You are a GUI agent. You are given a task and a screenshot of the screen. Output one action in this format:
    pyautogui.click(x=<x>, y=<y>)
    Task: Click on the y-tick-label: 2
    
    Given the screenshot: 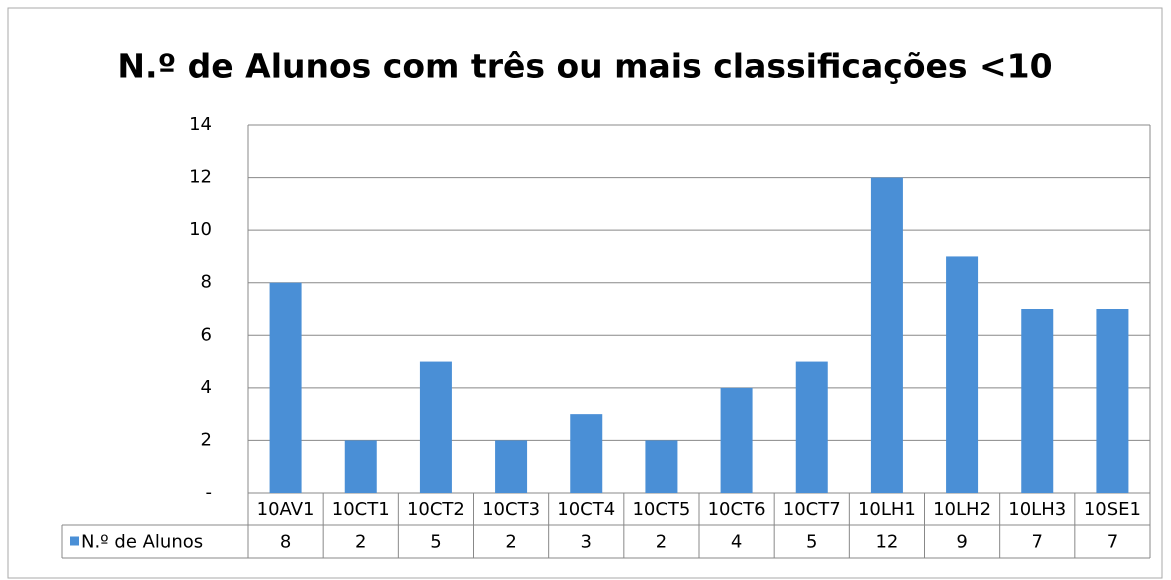 What is the action you would take?
    pyautogui.click(x=206, y=439)
    